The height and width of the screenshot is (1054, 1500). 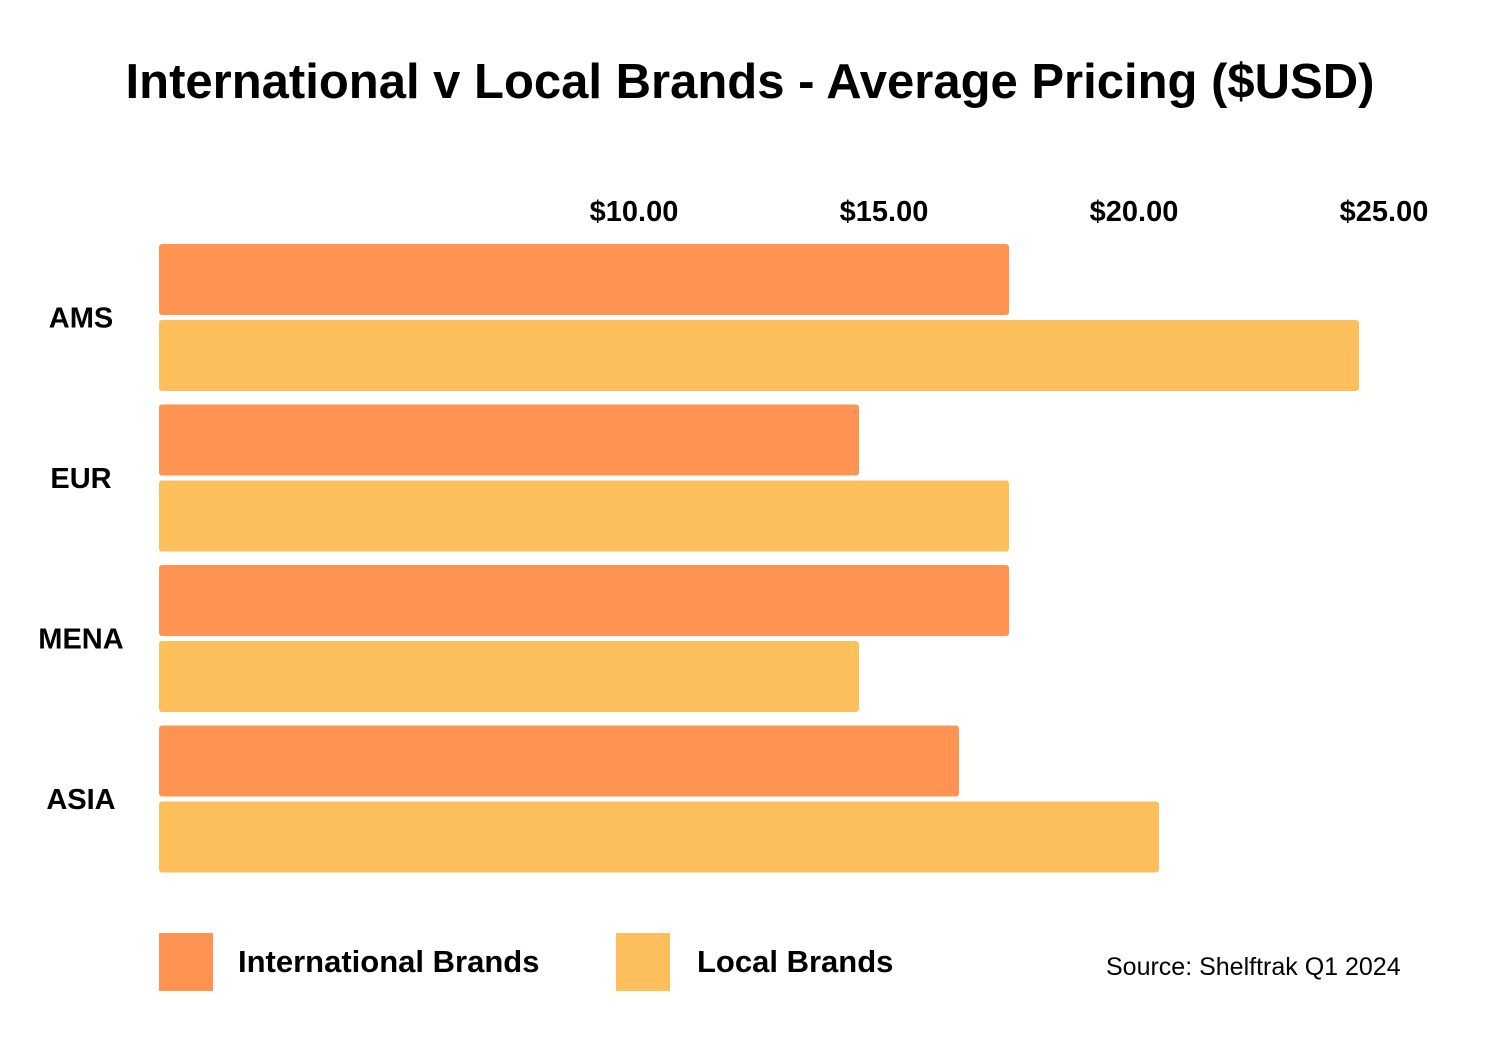 What do you see at coordinates (559, 761) in the screenshot?
I see `bar-asia-international-brands` at bounding box center [559, 761].